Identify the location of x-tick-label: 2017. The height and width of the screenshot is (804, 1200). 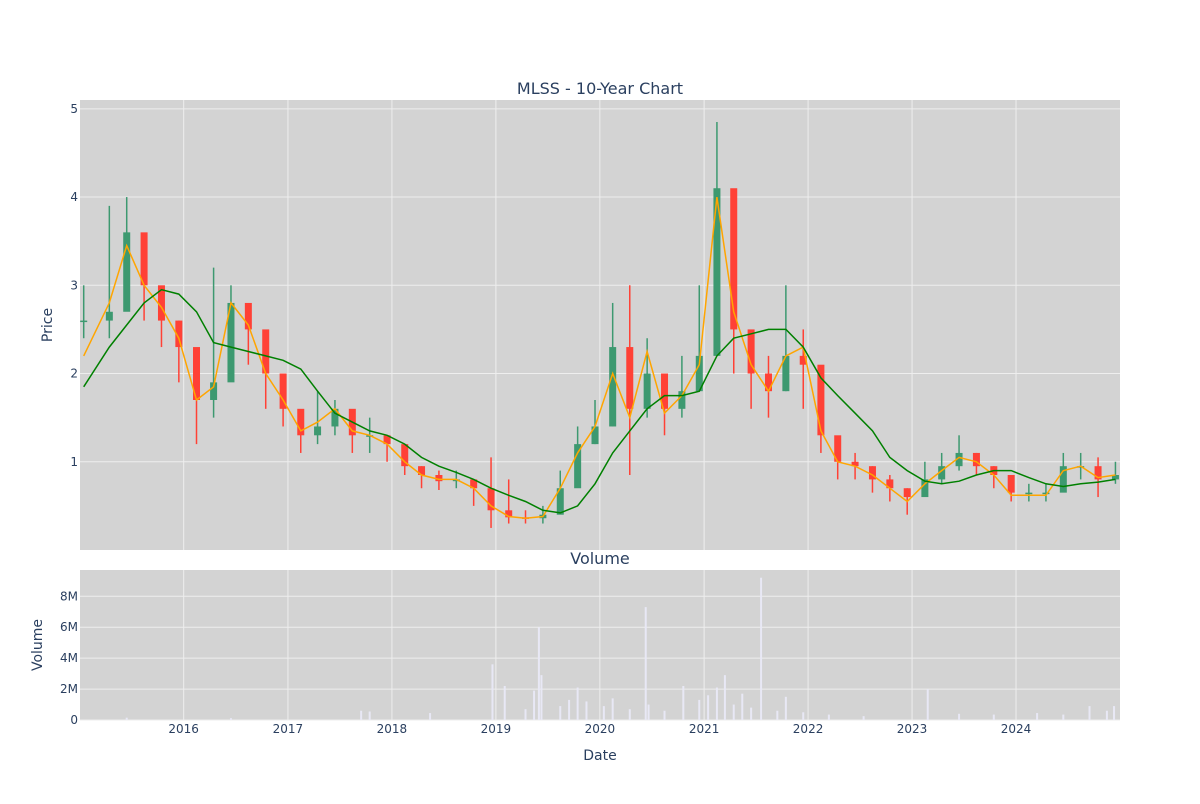
(288, 729).